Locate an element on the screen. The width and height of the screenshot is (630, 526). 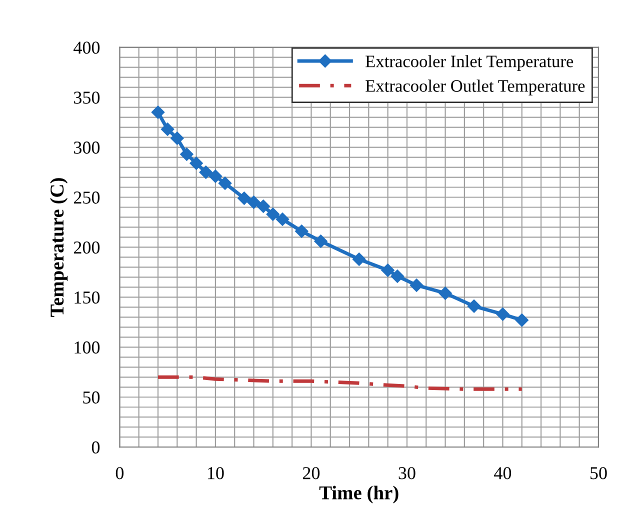
line-series is located at coordinates (340, 383).